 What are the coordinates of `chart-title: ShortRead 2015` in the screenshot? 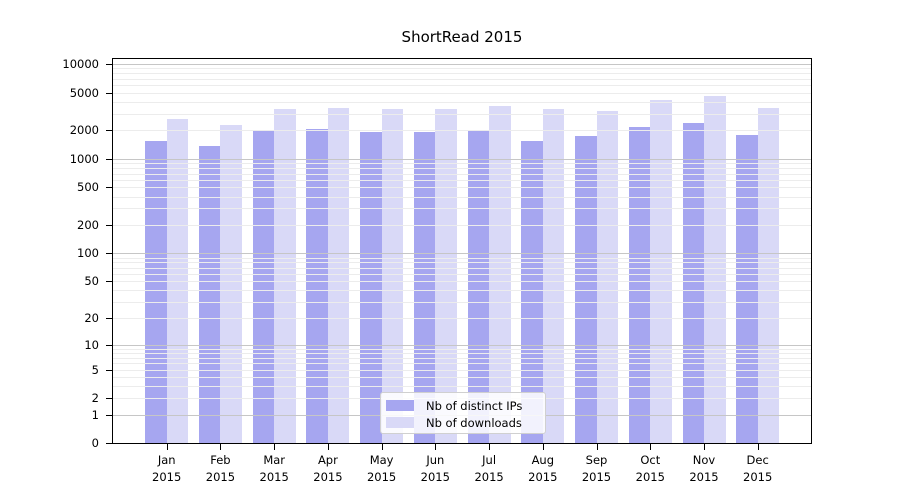 It's located at (462, 37).